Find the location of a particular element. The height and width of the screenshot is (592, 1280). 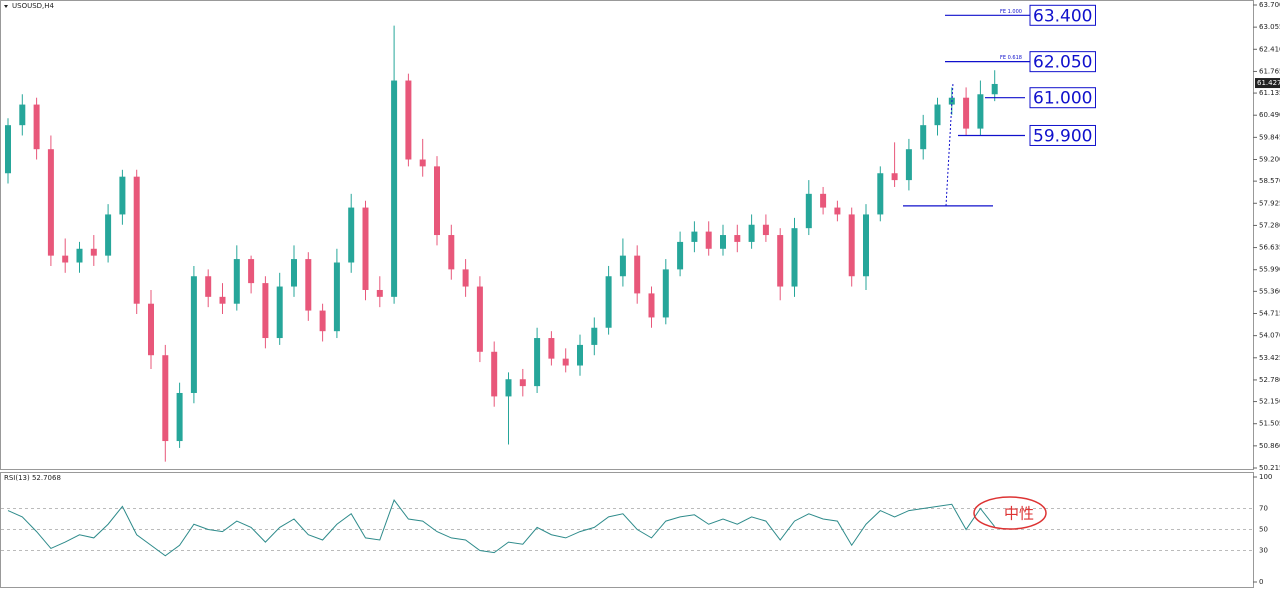

menu-arrow is located at coordinates (6, 6).